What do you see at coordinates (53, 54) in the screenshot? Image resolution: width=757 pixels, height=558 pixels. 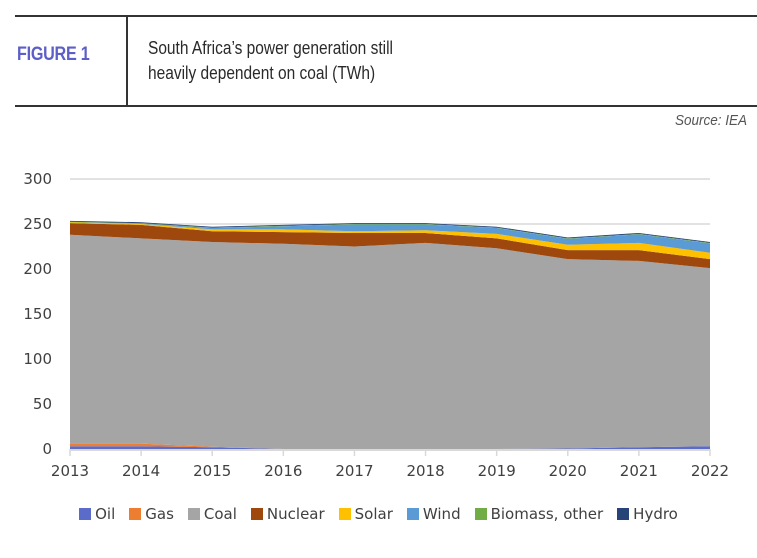 I see `figure-label: FIGURE 1` at bounding box center [53, 54].